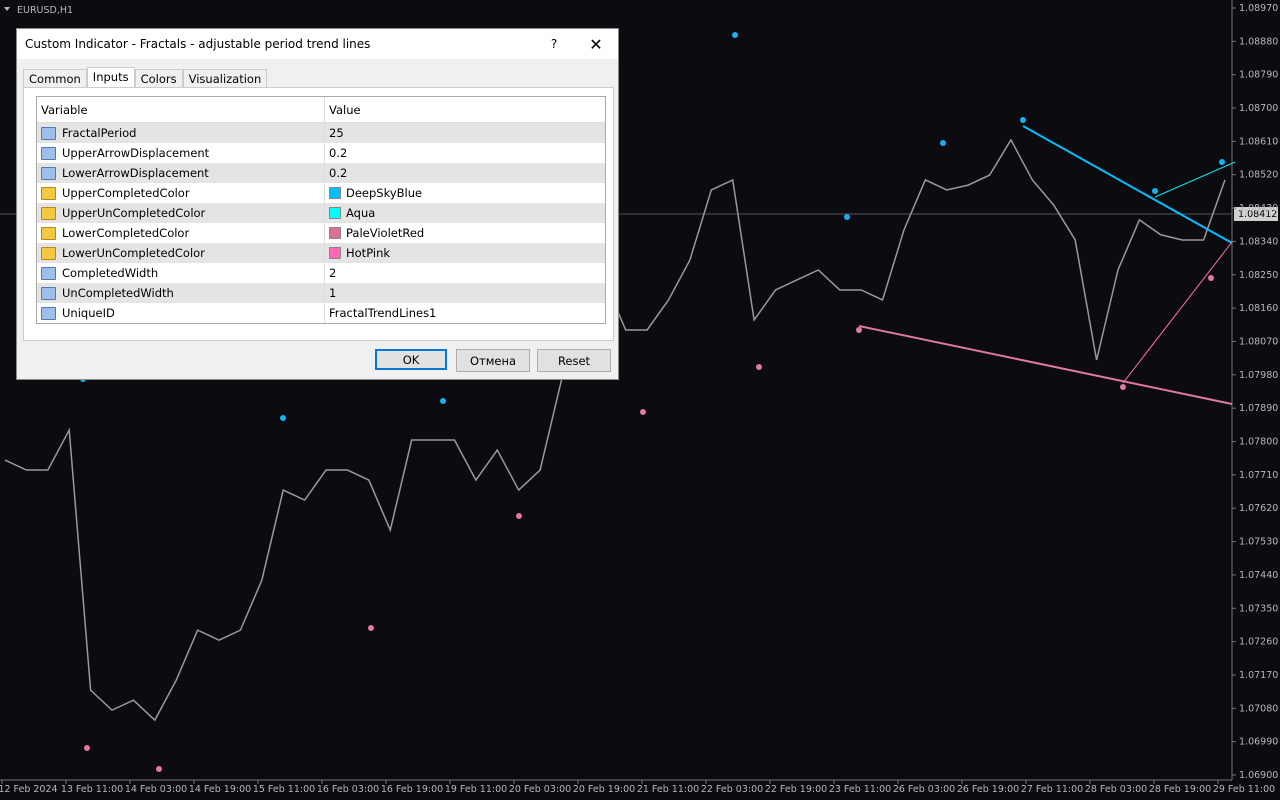  Describe the element at coordinates (574, 360) in the screenshot. I see `button: Reset` at that location.